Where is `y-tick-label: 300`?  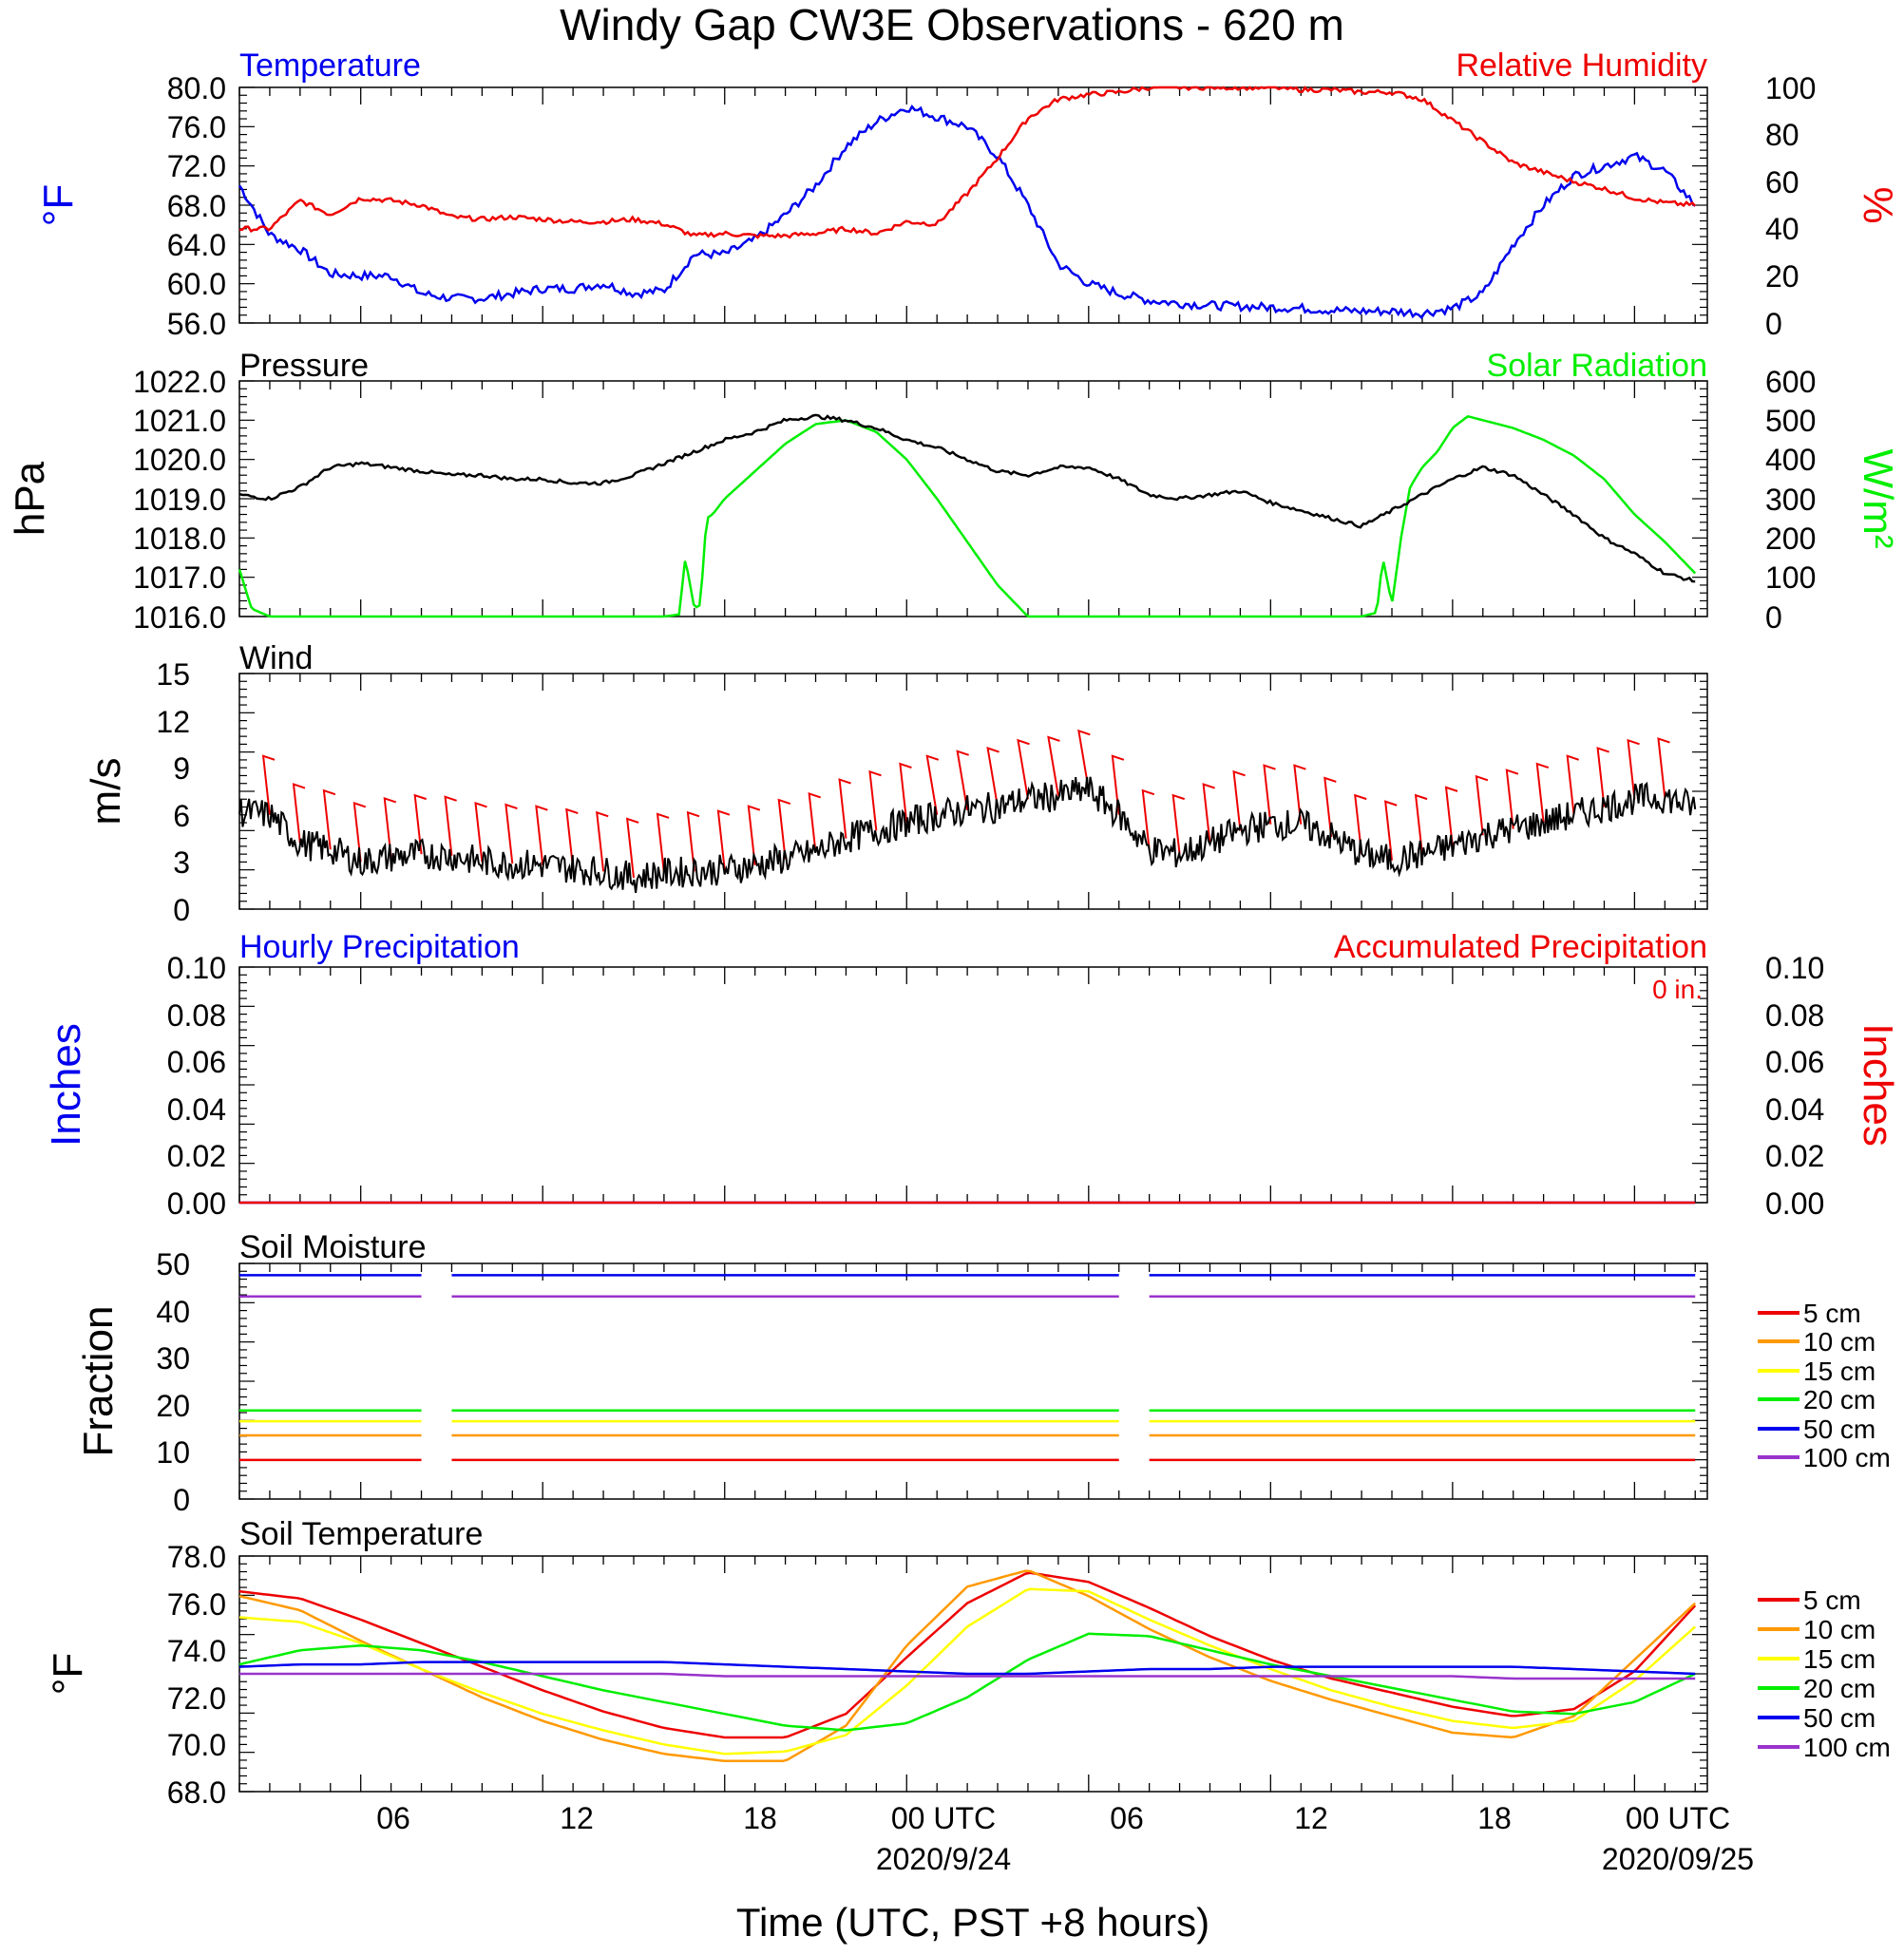 y-tick-label: 300 is located at coordinates (1791, 500).